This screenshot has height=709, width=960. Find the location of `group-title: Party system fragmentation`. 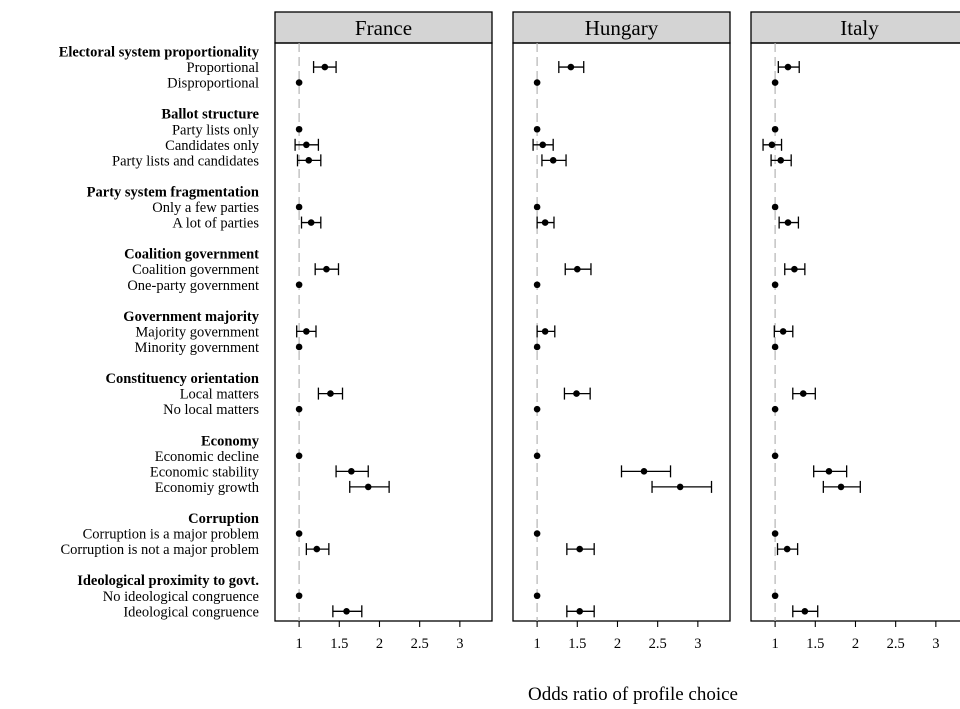

group-title: Party system fragmentation is located at coordinates (173, 192).